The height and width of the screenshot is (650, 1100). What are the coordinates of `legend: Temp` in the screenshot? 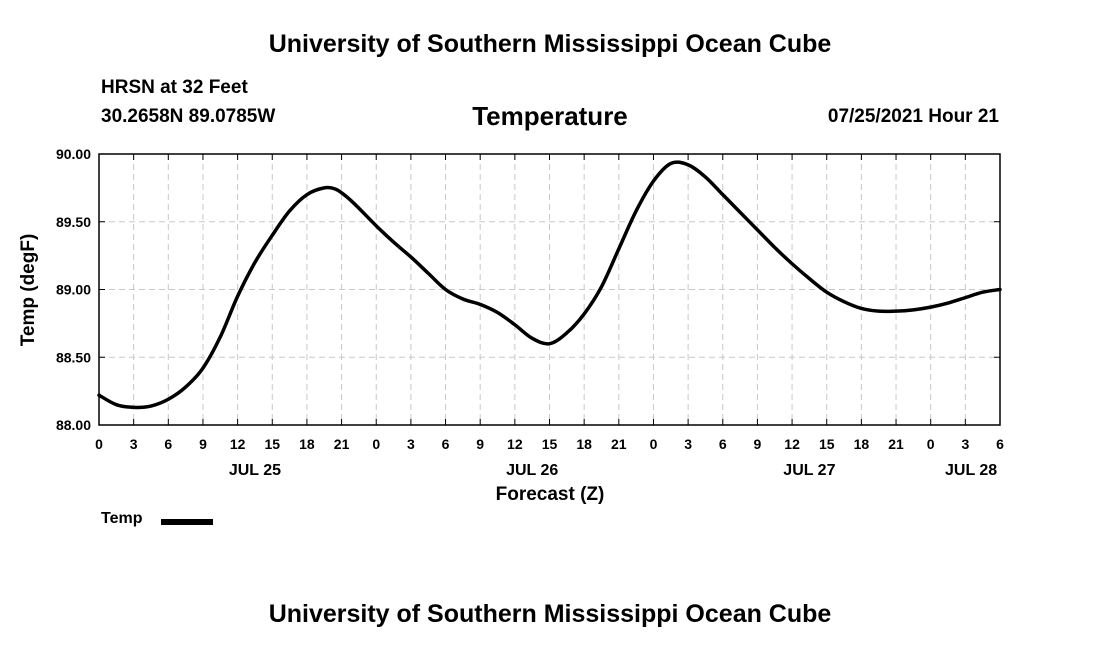 It's located at (157, 519).